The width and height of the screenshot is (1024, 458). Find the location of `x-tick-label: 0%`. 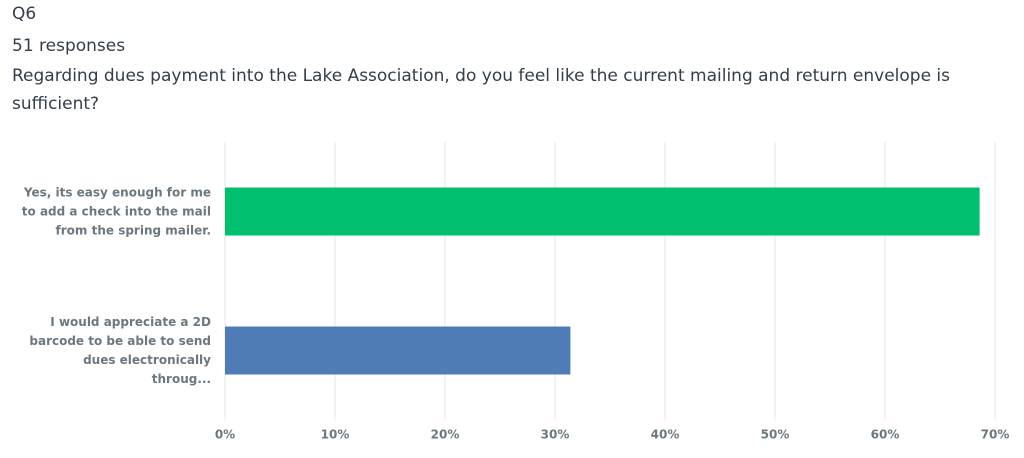

x-tick-label: 0% is located at coordinates (225, 435).